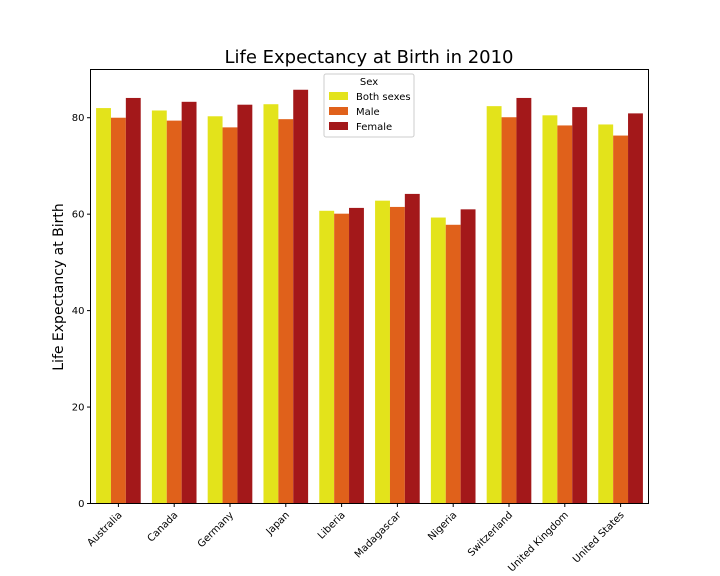  I want to click on y-tick-label: 60, so click(78, 215).